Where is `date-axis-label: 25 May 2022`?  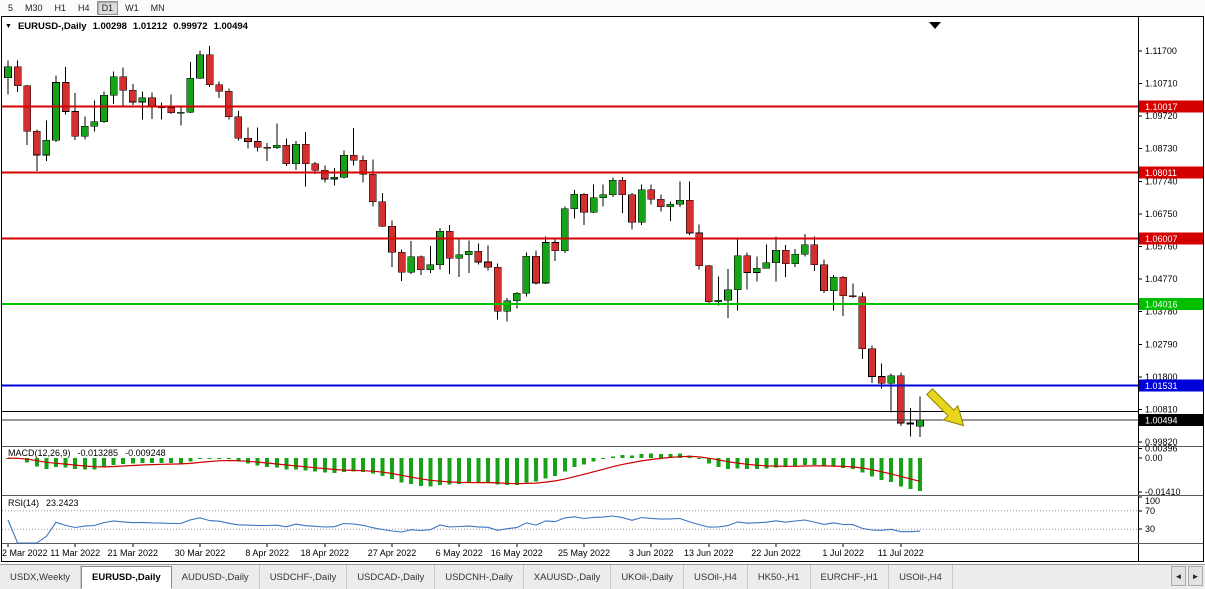
date-axis-label: 25 May 2022 is located at coordinates (584, 553).